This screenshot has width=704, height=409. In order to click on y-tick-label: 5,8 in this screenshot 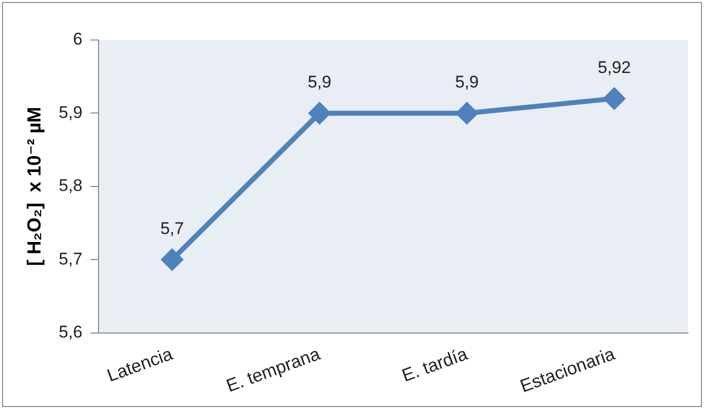, I will do `click(70, 186)`.